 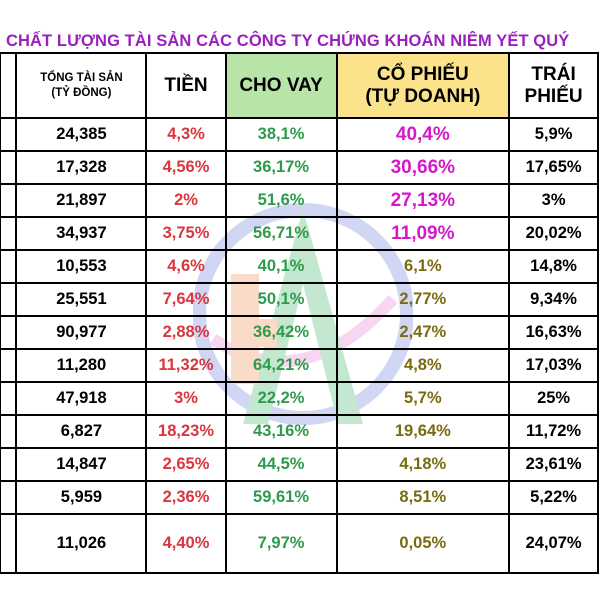 I want to click on bonds-cell: 25%, so click(x=553, y=398).